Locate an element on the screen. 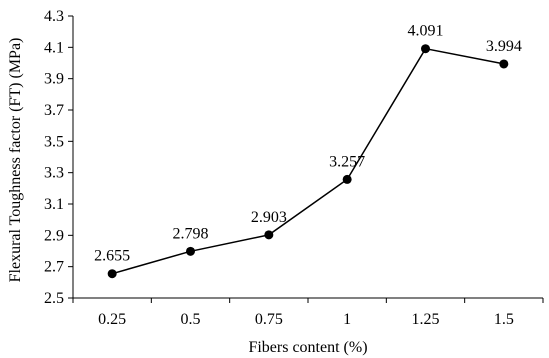 The height and width of the screenshot is (358, 549). y-axis-title: Flexural Toughness factor (FT) (MPa) is located at coordinates (15, 160).